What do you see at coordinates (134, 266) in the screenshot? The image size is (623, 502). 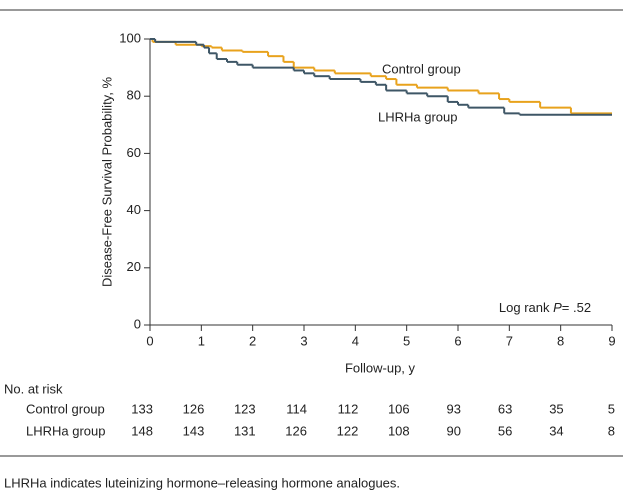 I see `y-tick-label: 20` at bounding box center [134, 266].